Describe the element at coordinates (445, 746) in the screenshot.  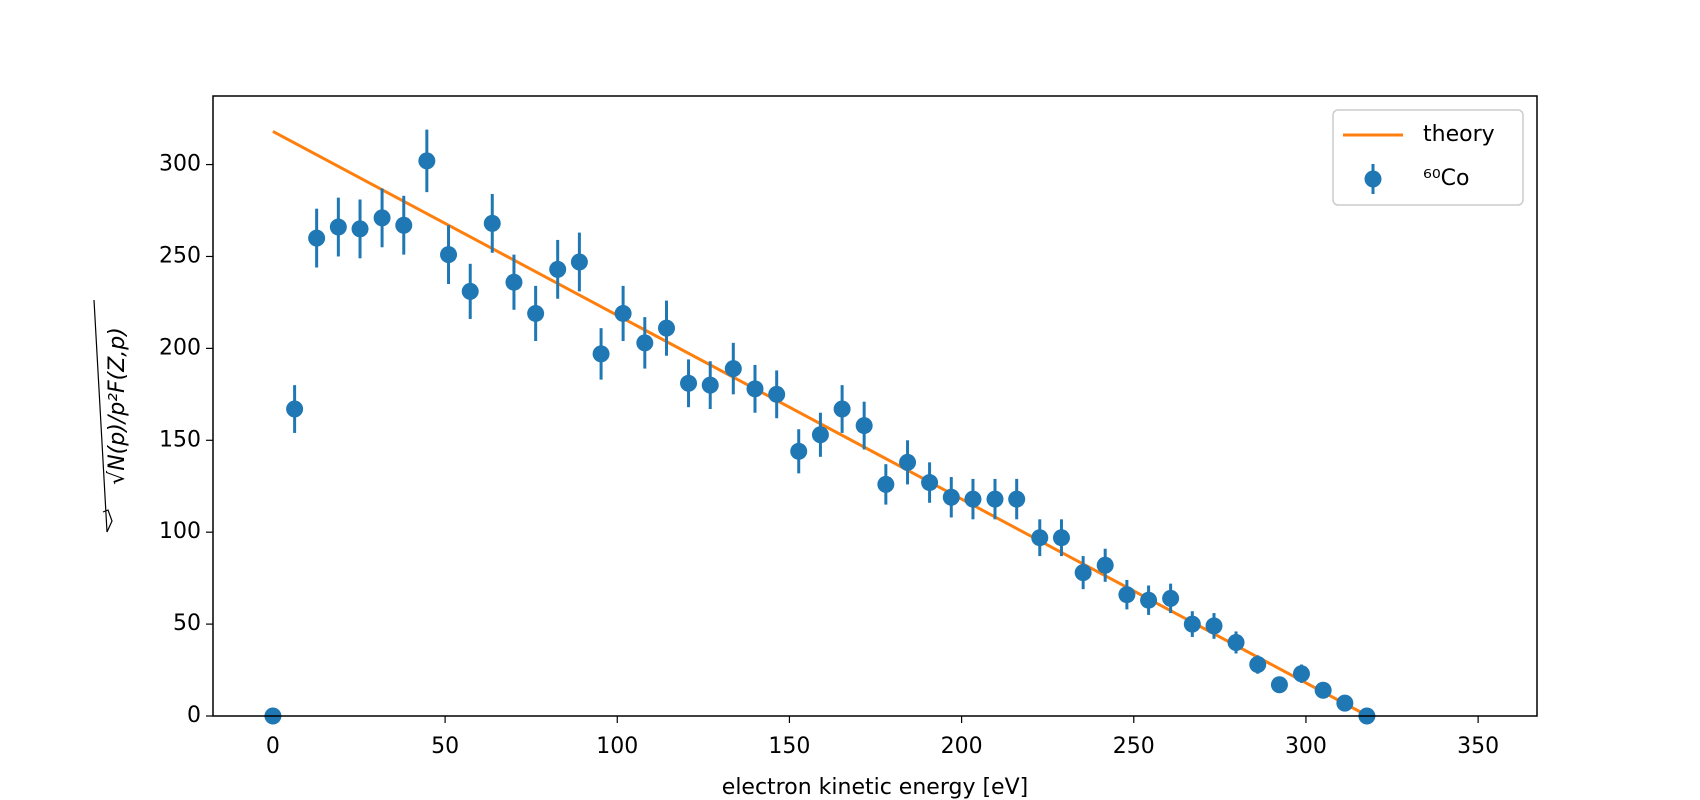
I see `x-tick-label: 50` at that location.